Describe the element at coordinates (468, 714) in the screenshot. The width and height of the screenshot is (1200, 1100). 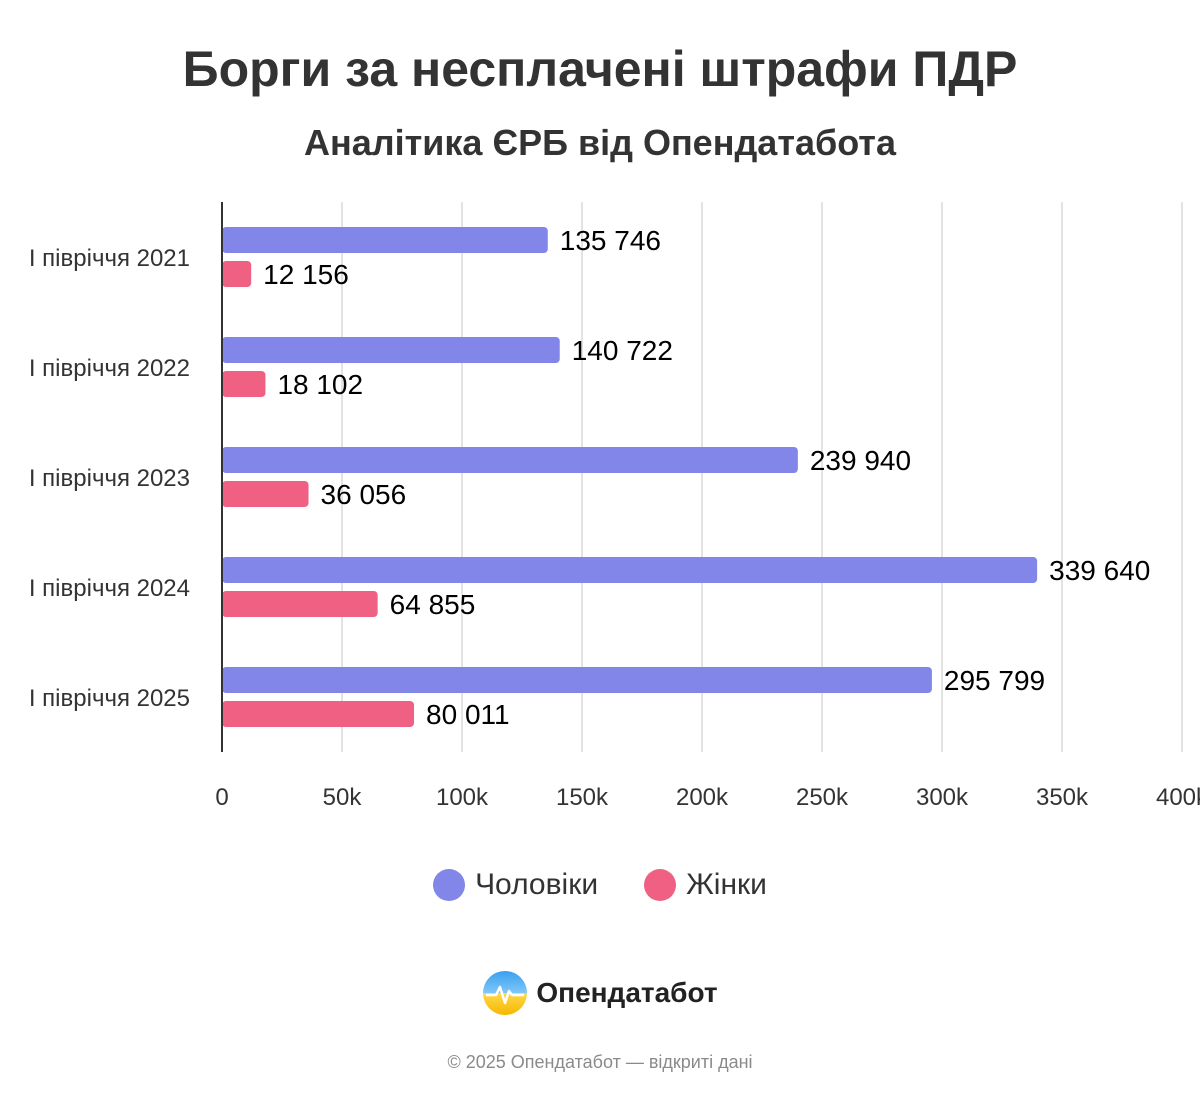
I see `data-label-women-4: 80 011` at that location.